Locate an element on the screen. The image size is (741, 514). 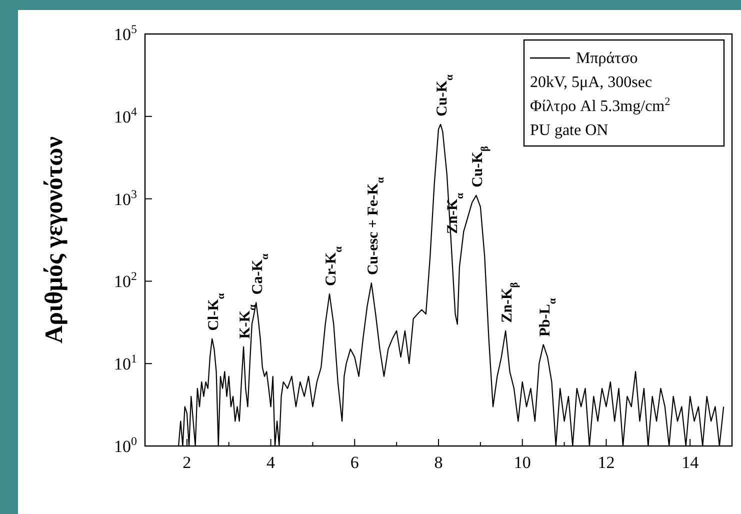
x-tick-label: 4 is located at coordinates (271, 462).